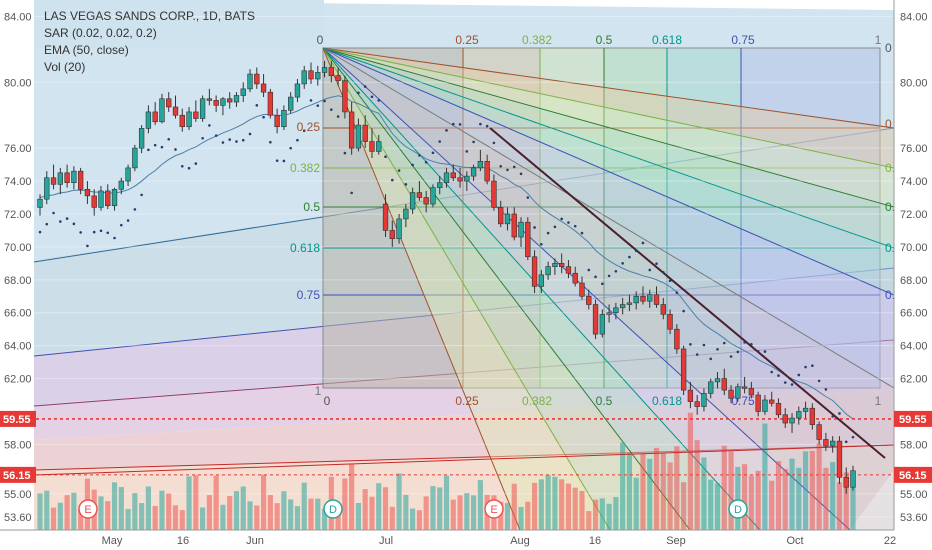 This screenshot has height=550, width=932. What do you see at coordinates (878, 40) in the screenshot?
I see `fan-label-top: 1` at bounding box center [878, 40].